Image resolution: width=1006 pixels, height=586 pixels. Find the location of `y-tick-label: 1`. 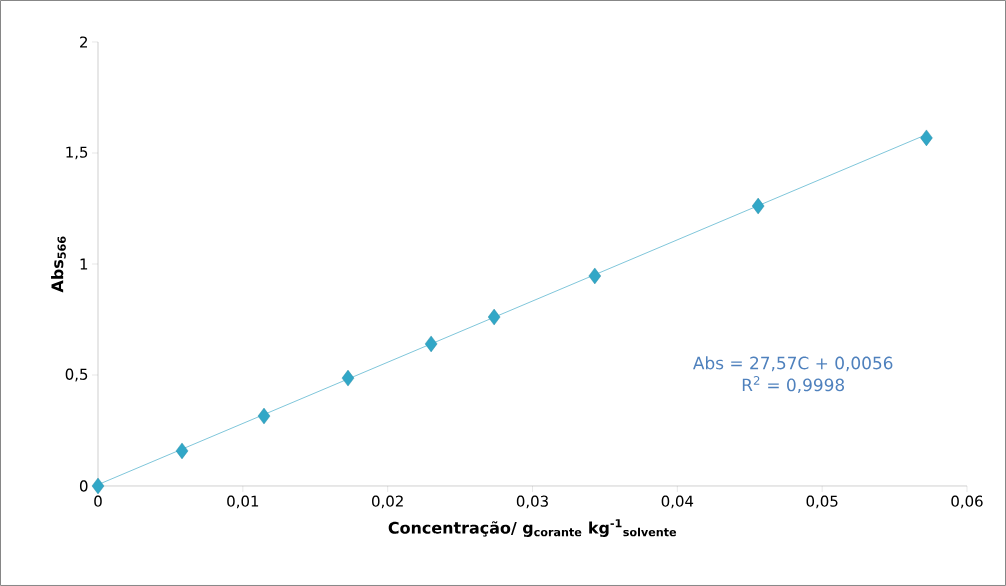

y-tick-label: 1 is located at coordinates (84, 264).